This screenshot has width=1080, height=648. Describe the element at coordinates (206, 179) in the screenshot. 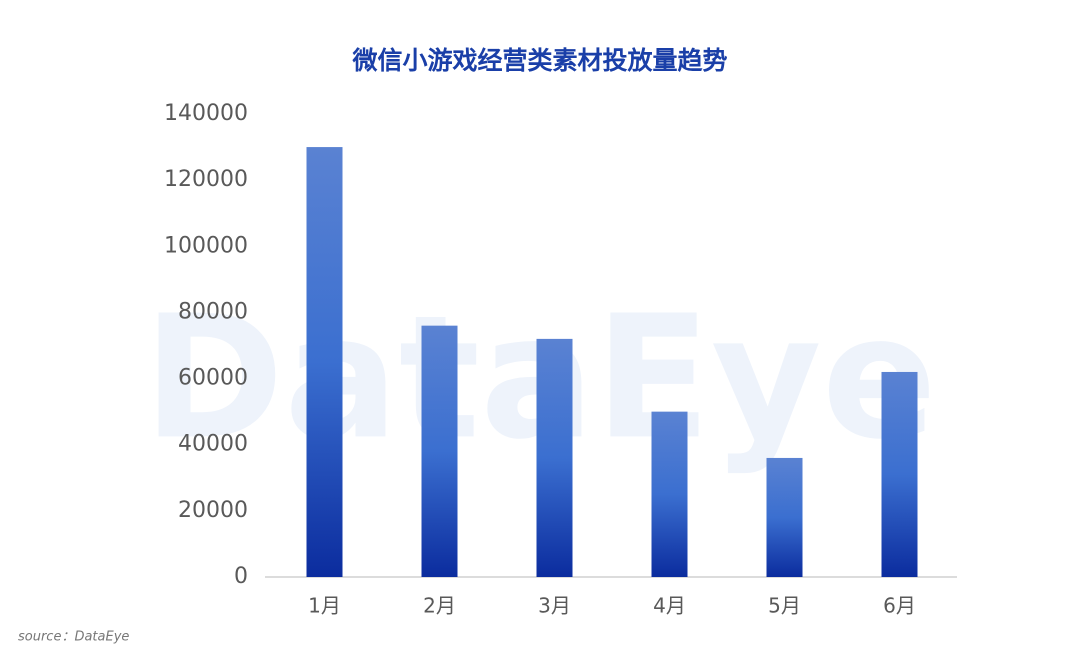

I see `y-tick-label: 120000` at that location.